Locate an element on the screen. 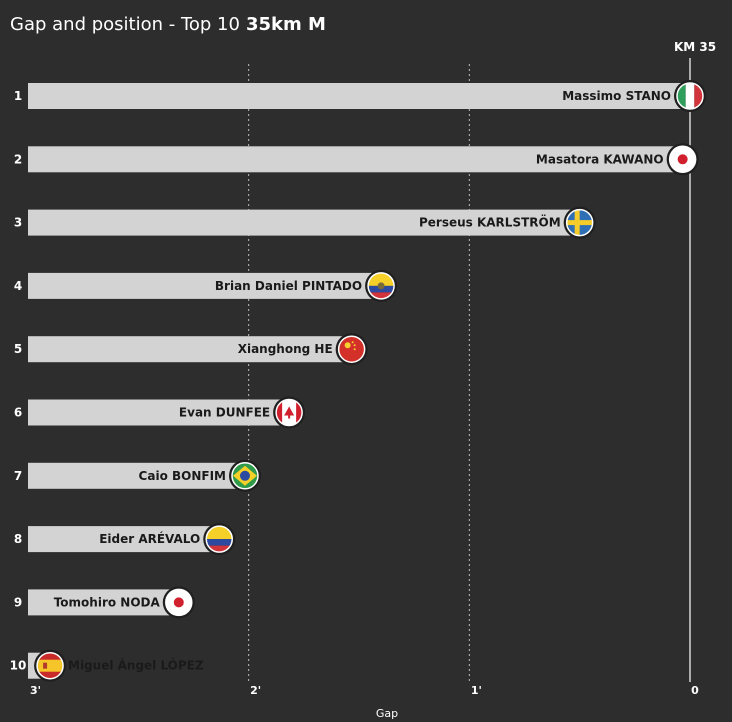 The image size is (732, 722). athlete-name-7: Caio BONFIM is located at coordinates (182, 476).